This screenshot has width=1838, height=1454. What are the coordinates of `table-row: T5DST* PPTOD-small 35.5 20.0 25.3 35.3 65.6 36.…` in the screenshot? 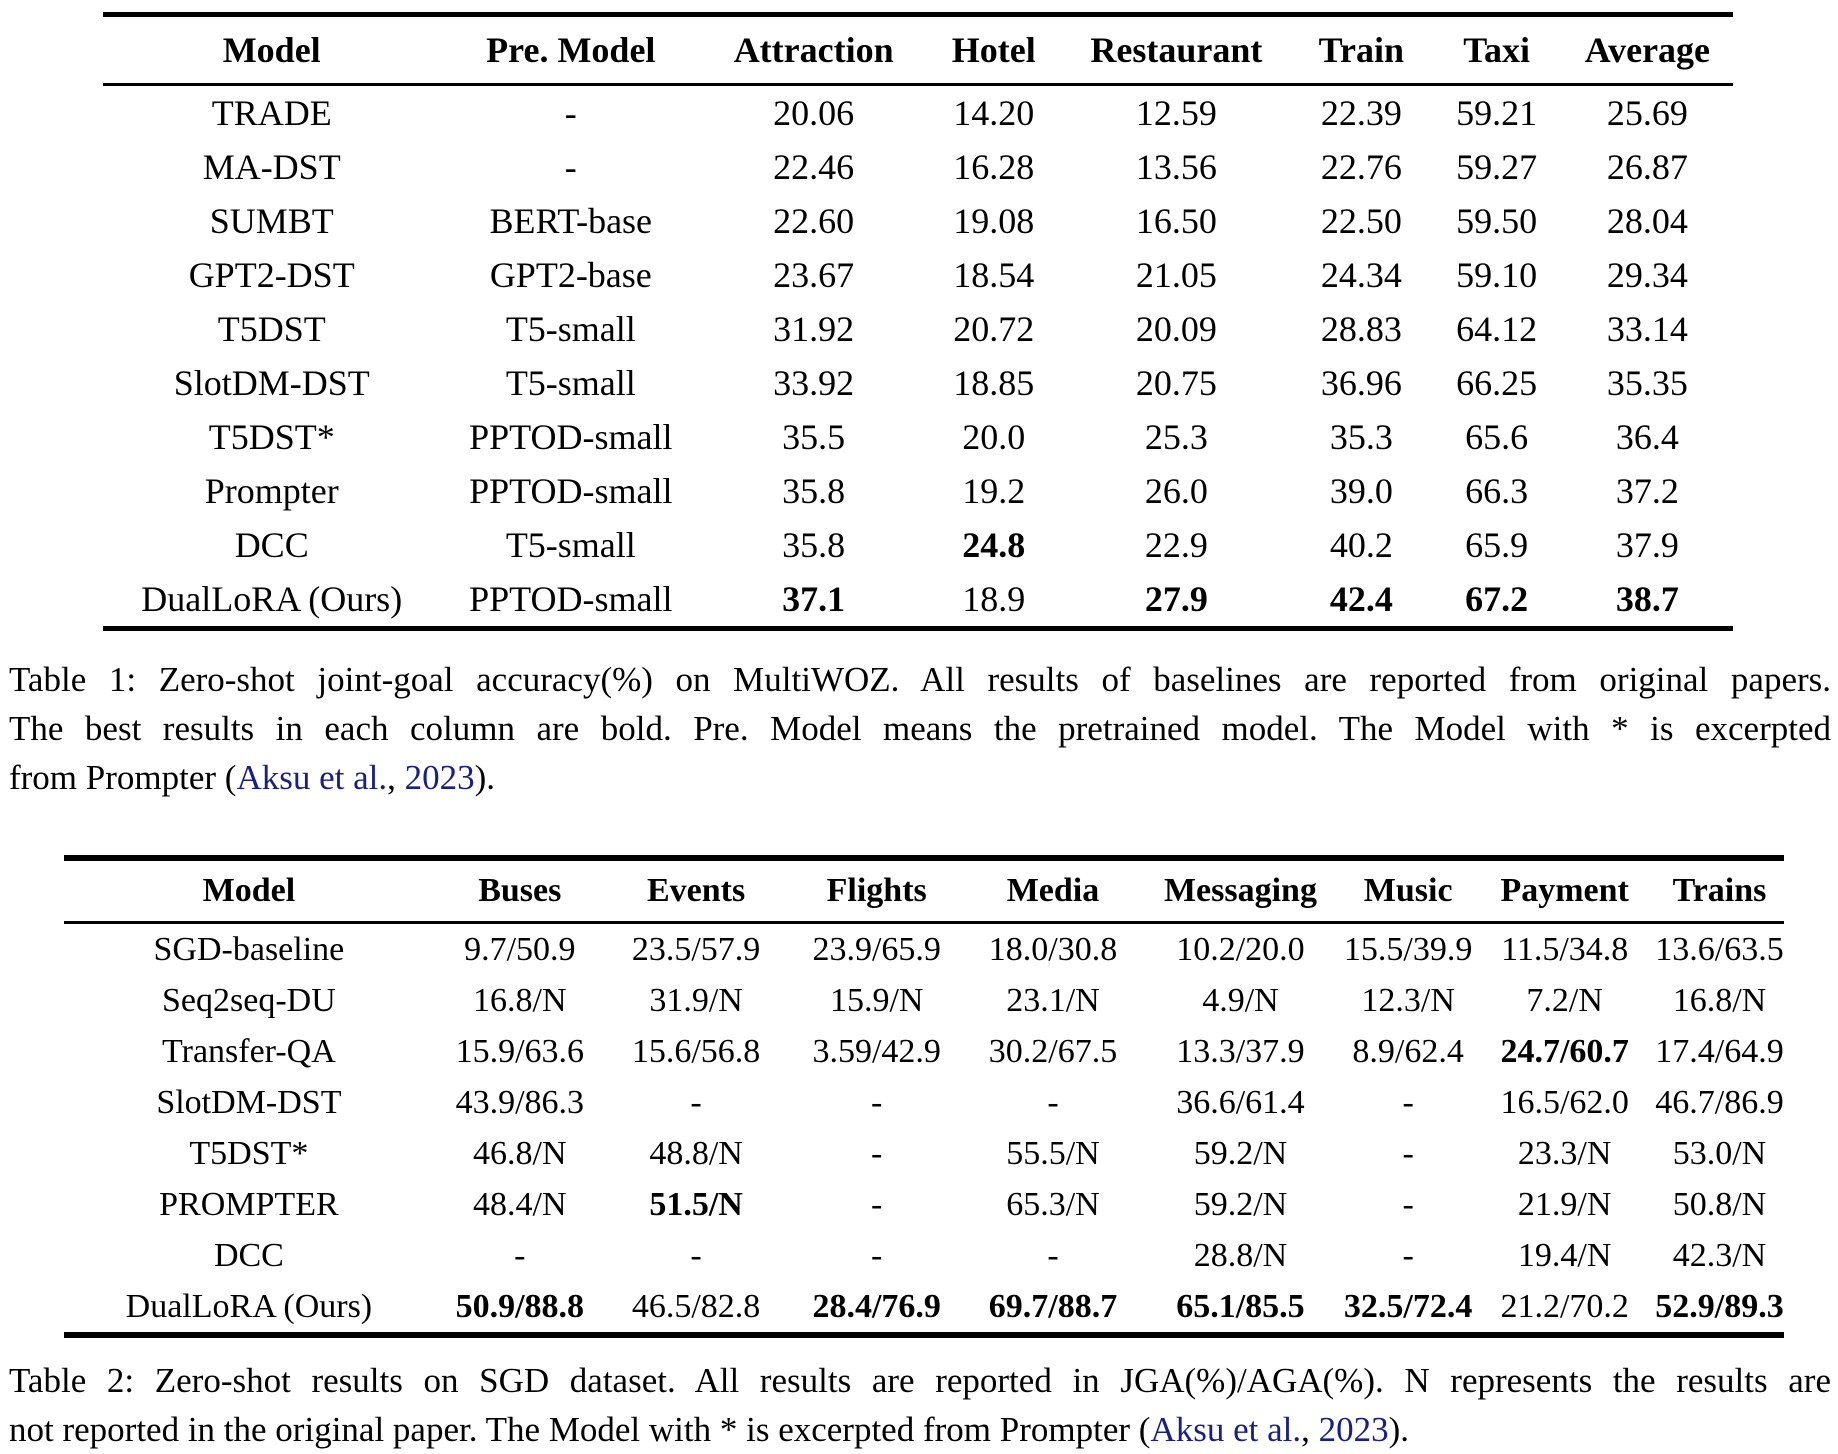 It's located at (918, 437).